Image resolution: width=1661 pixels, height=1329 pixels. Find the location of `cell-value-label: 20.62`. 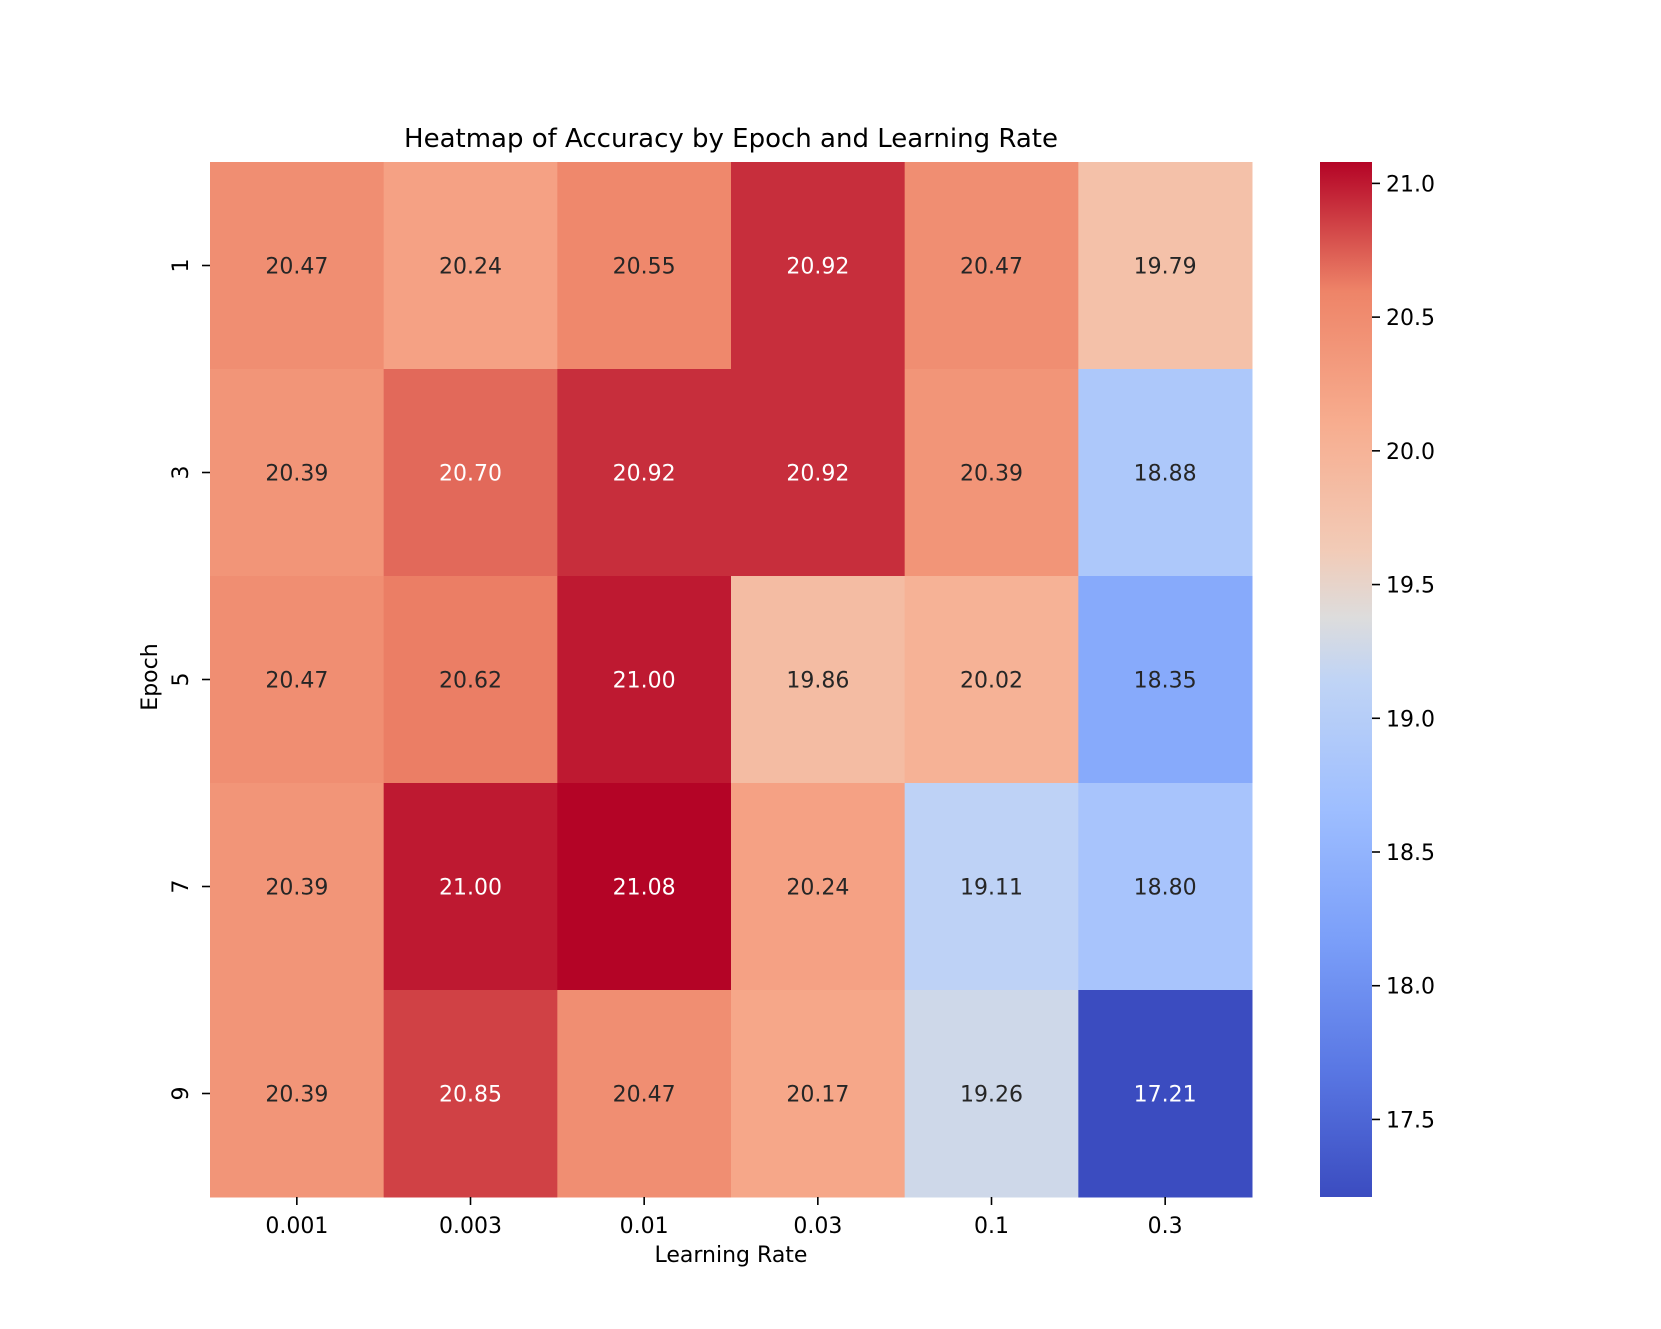

cell-value-label: 20.62 is located at coordinates (470, 681).